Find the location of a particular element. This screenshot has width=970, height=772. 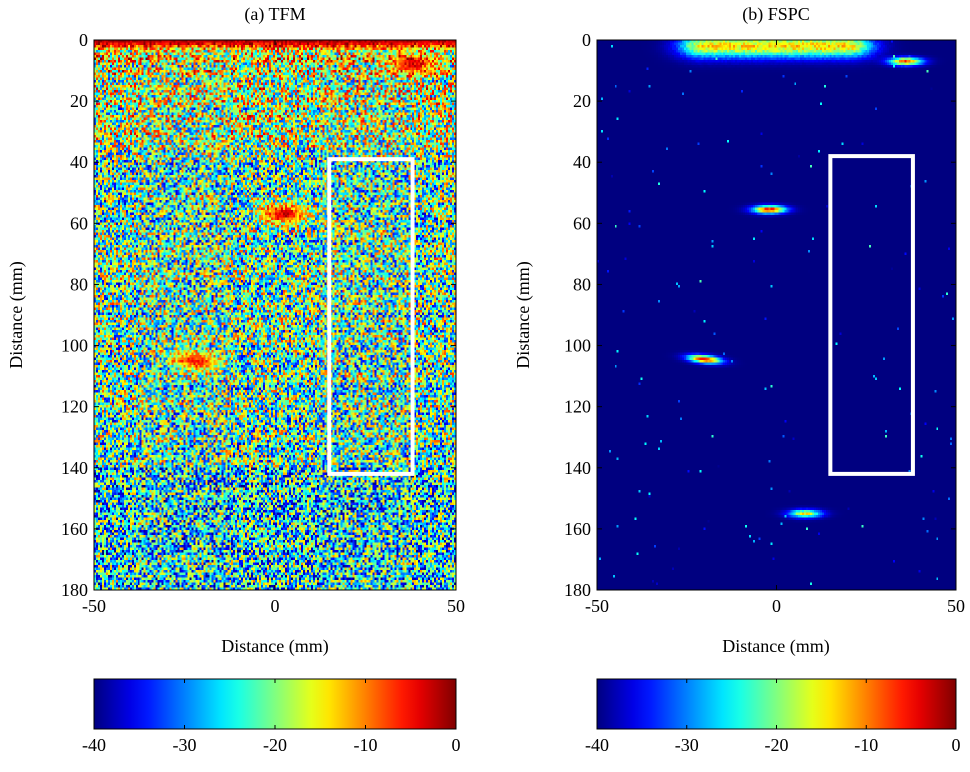

chart-title: (a) TFM is located at coordinates (274, 14).